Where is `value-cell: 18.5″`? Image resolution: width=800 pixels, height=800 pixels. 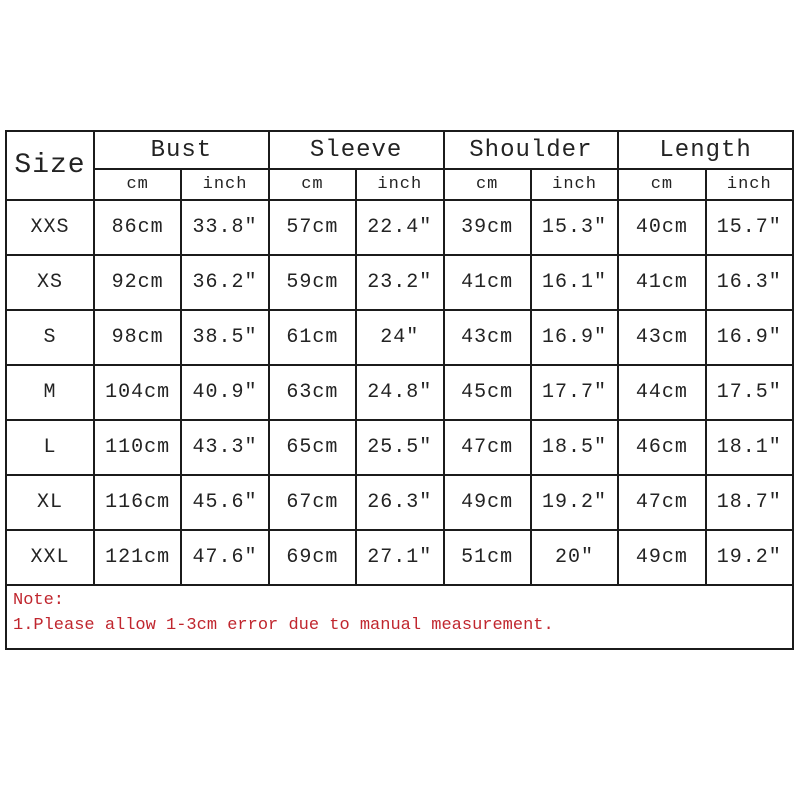
value-cell: 18.5″ is located at coordinates (574, 447).